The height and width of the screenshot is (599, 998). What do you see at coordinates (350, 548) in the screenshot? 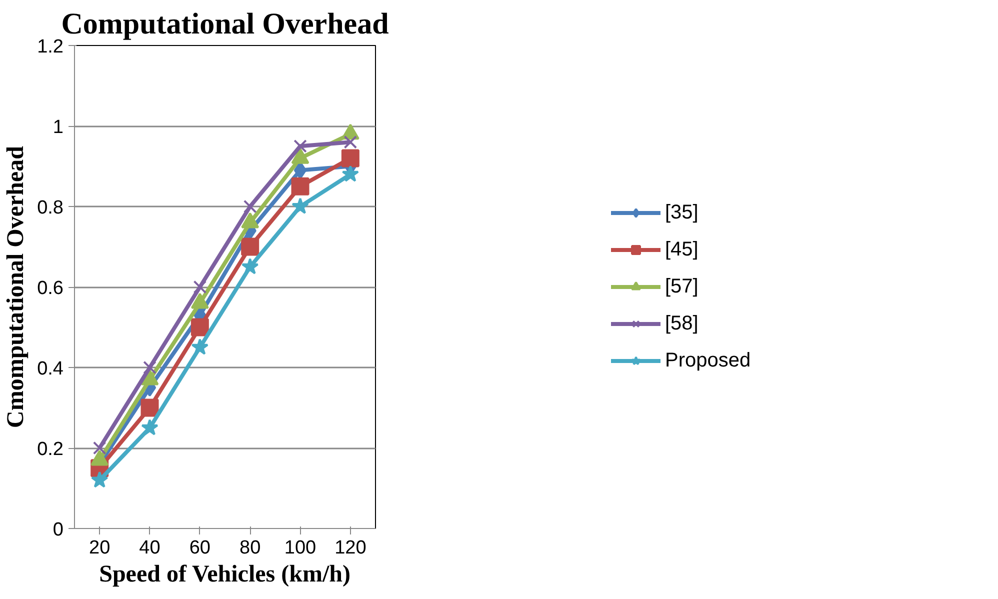
I see `x-tick-label: 120` at bounding box center [350, 548].